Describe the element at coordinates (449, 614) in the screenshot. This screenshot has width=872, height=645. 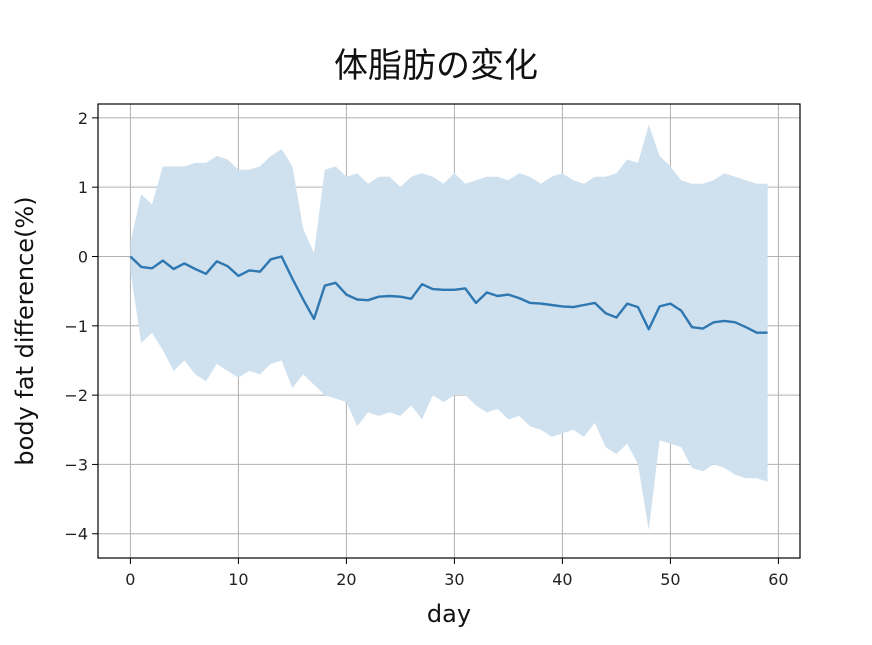
I see `x-axis-label: day` at that location.